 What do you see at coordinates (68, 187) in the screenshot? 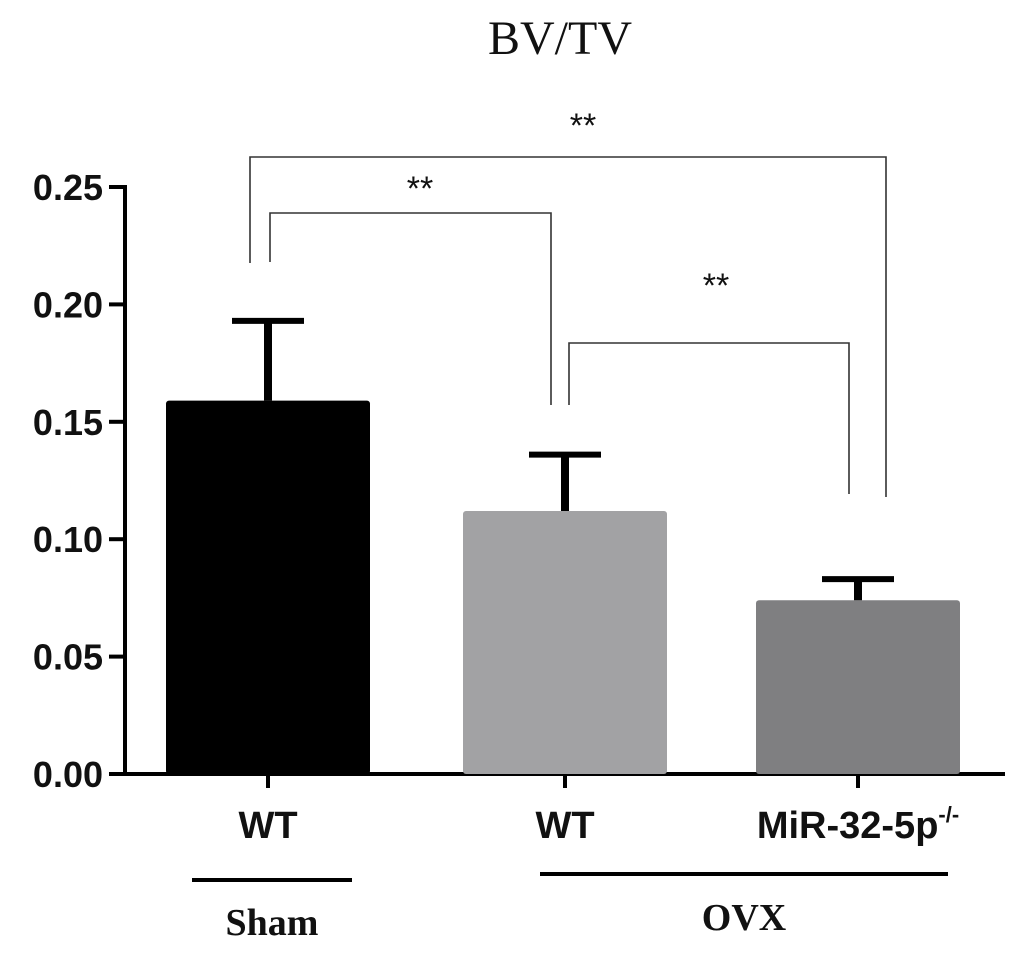
I see `y-tick-label: 0.25` at bounding box center [68, 187].